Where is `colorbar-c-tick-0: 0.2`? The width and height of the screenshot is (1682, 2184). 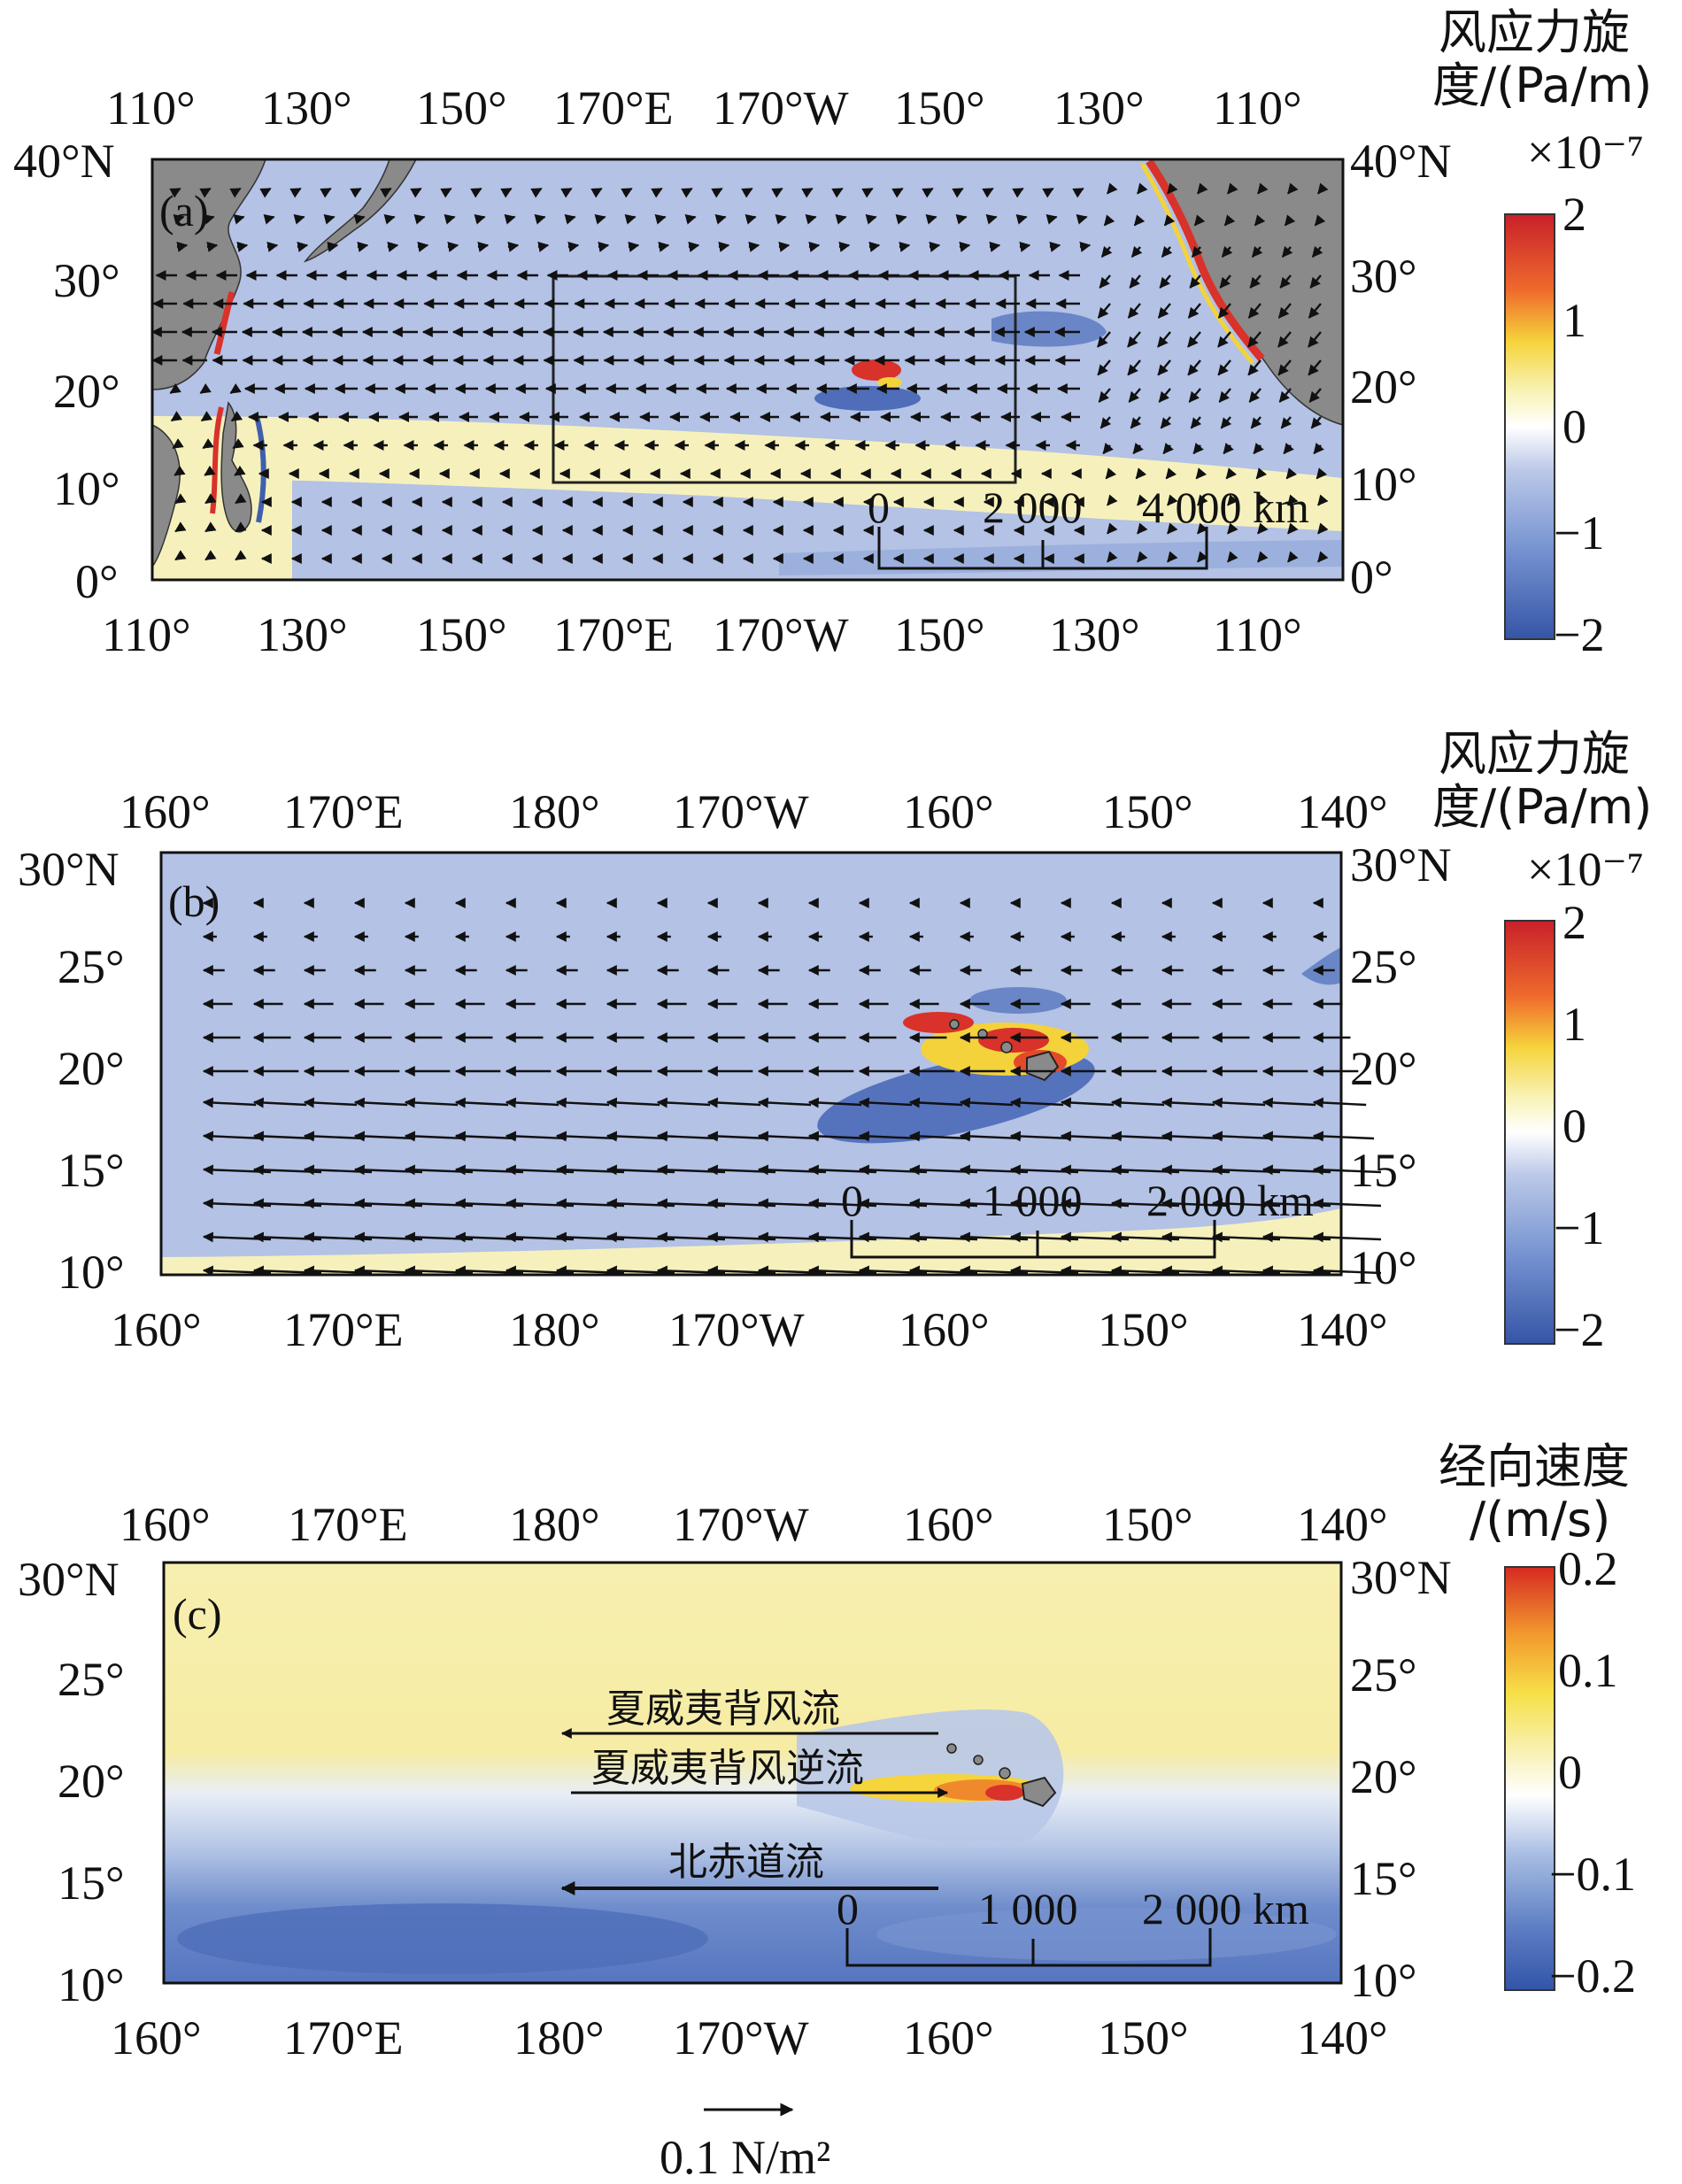 colorbar-c-tick-0: 0.2 is located at coordinates (1588, 1568).